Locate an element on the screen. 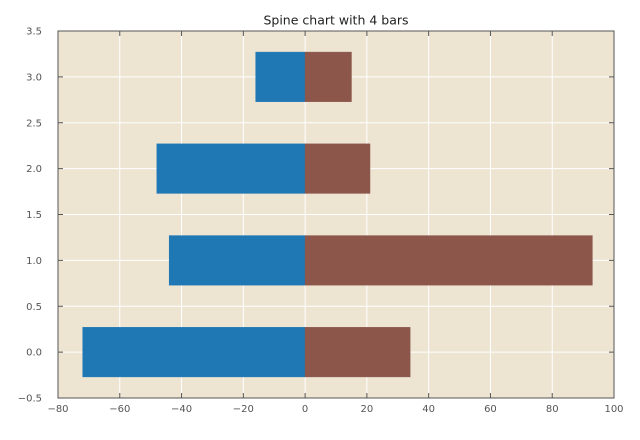 This screenshot has width=640, height=440. chart-title: Spine chart with 4 bars is located at coordinates (335, 20).